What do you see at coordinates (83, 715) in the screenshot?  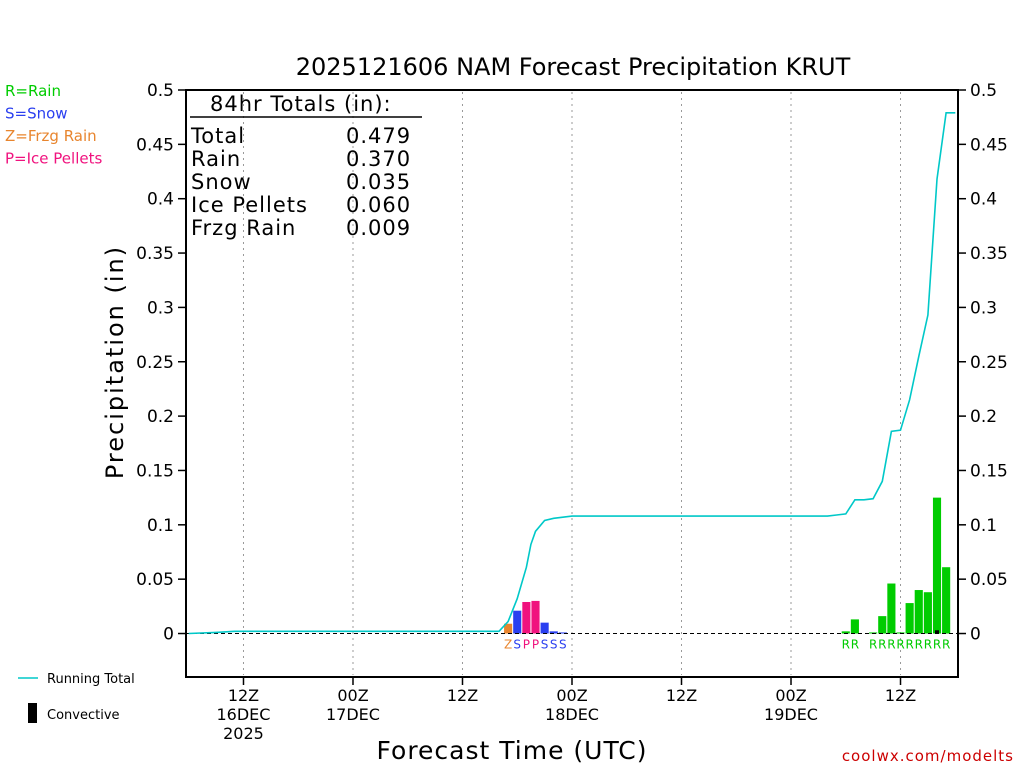 I see `convective-legend-label: Convective` at bounding box center [83, 715].